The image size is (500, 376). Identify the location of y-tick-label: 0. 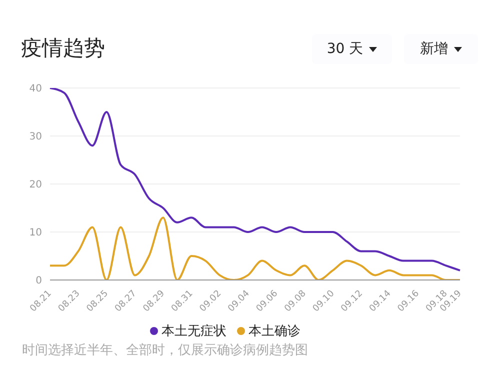
(39, 281).